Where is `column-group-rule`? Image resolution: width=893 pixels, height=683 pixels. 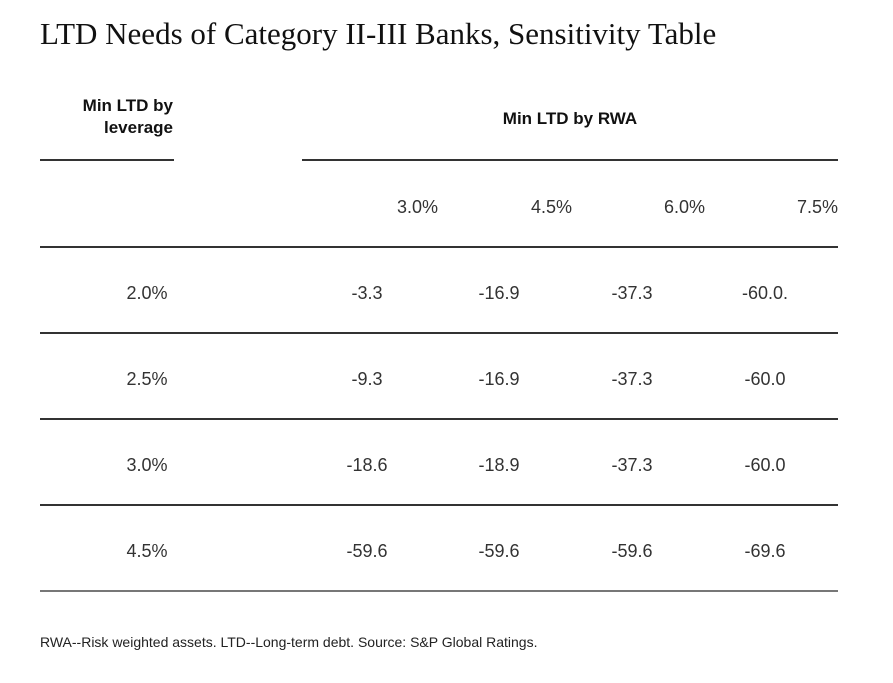
column-group-rule is located at coordinates (570, 160).